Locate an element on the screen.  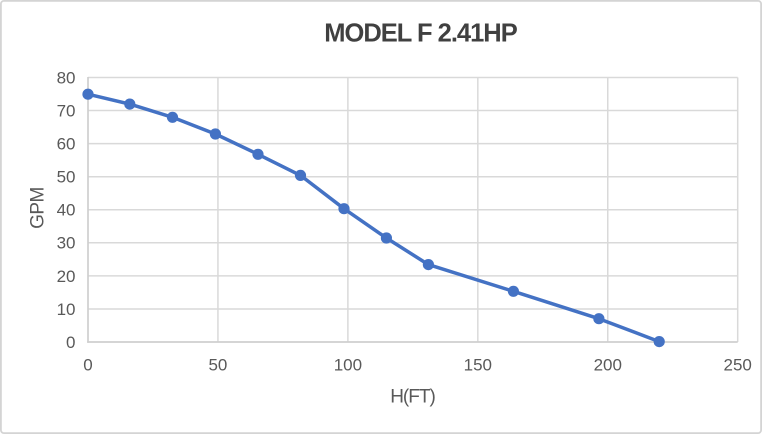
svg-text: GPM is located at coordinates (38, 208).